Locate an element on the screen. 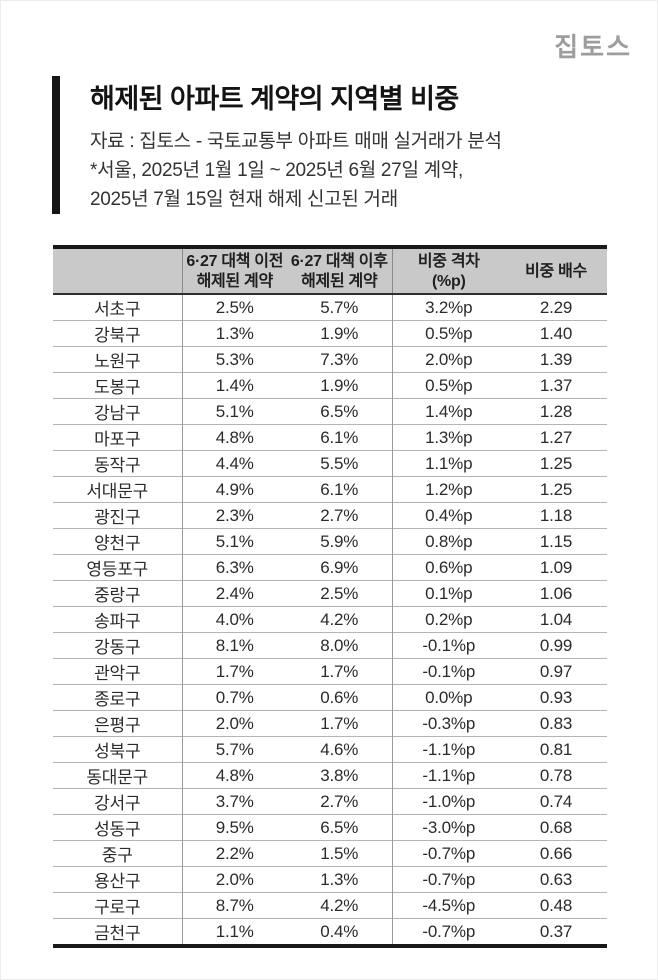  before-cell: 8.7% is located at coordinates (234, 905).